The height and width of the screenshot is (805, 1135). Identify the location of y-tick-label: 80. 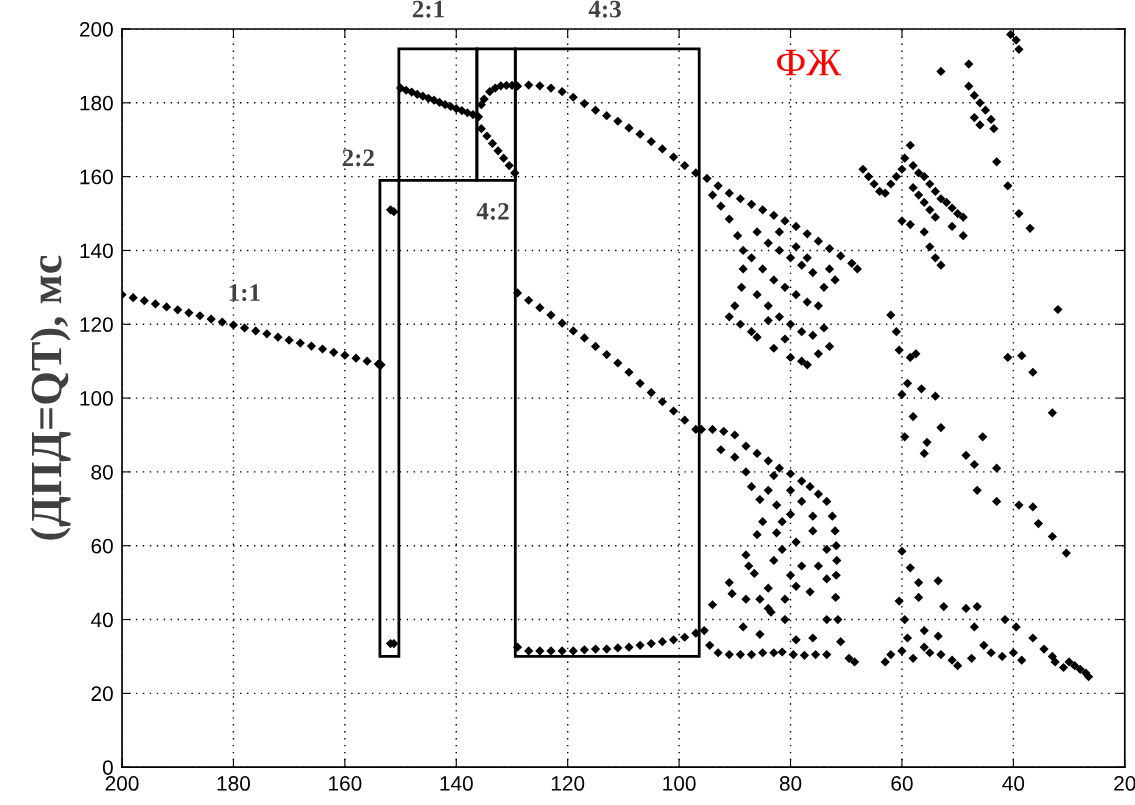
(102, 472).